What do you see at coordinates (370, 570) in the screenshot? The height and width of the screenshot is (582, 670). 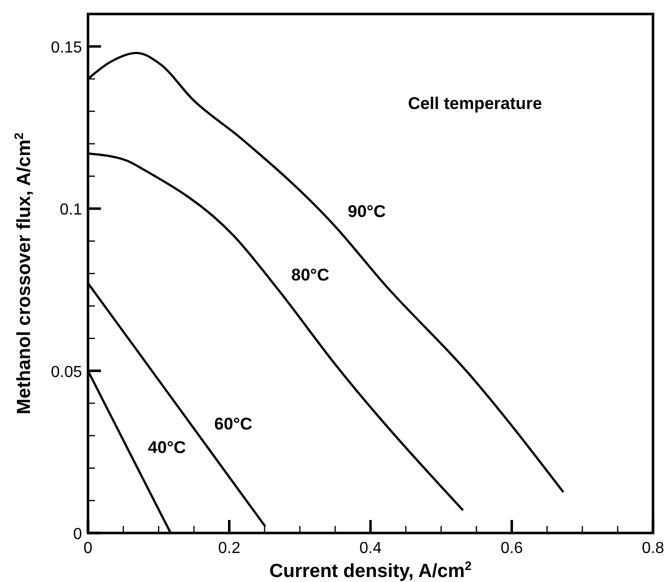 I see `x-axis-title: Current density, A/cm$^{2}$` at bounding box center [370, 570].